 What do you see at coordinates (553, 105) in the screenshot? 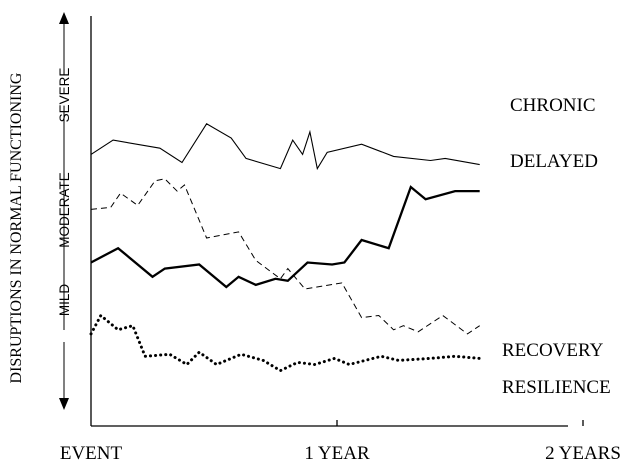
I see `series-label-chronic: CHRONIC` at bounding box center [553, 105].